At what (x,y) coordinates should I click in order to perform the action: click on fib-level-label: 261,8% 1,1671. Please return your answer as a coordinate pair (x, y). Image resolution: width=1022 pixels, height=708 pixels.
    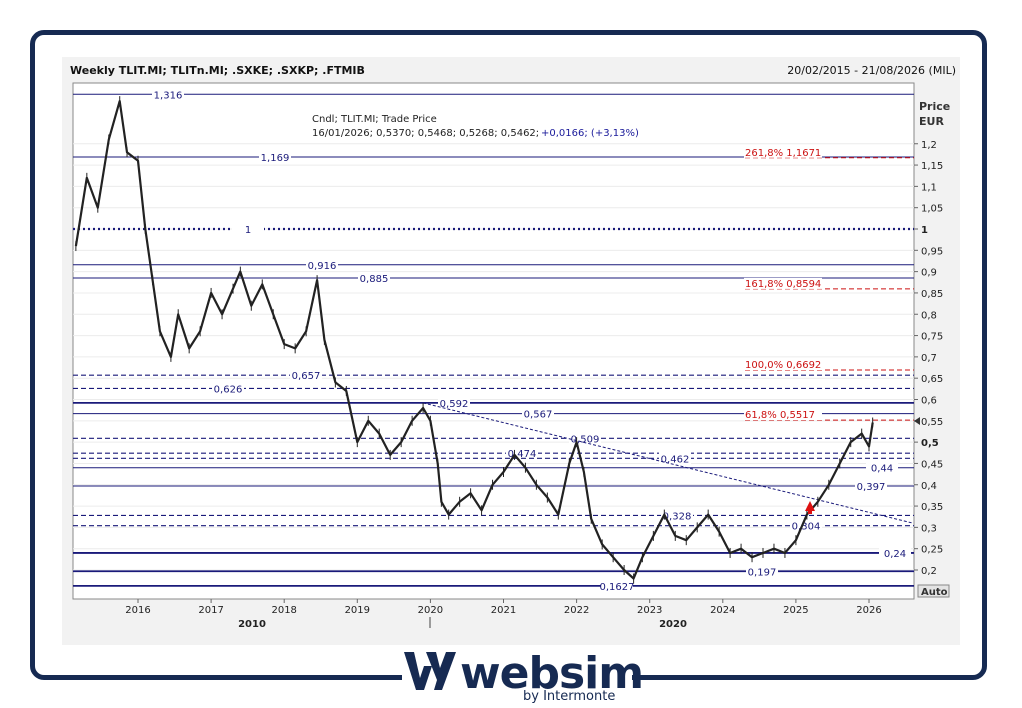
    Looking at the image, I should click on (783, 153).